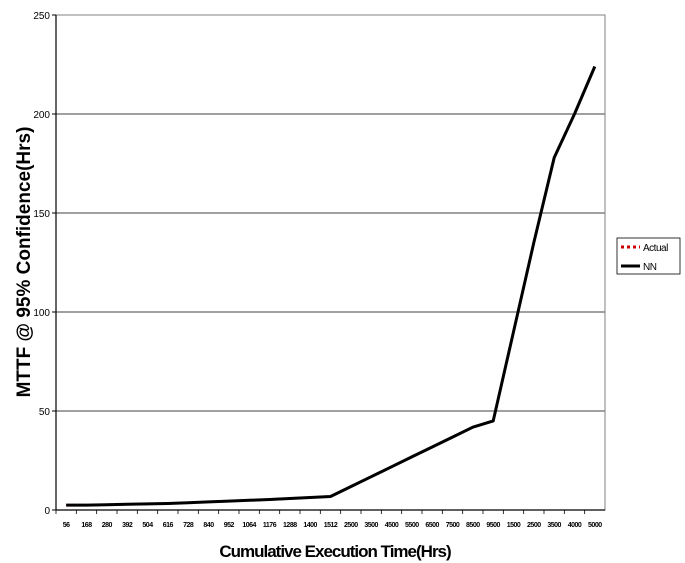  Describe the element at coordinates (432, 525) in the screenshot. I see `x-tick-label: 6500` at that location.